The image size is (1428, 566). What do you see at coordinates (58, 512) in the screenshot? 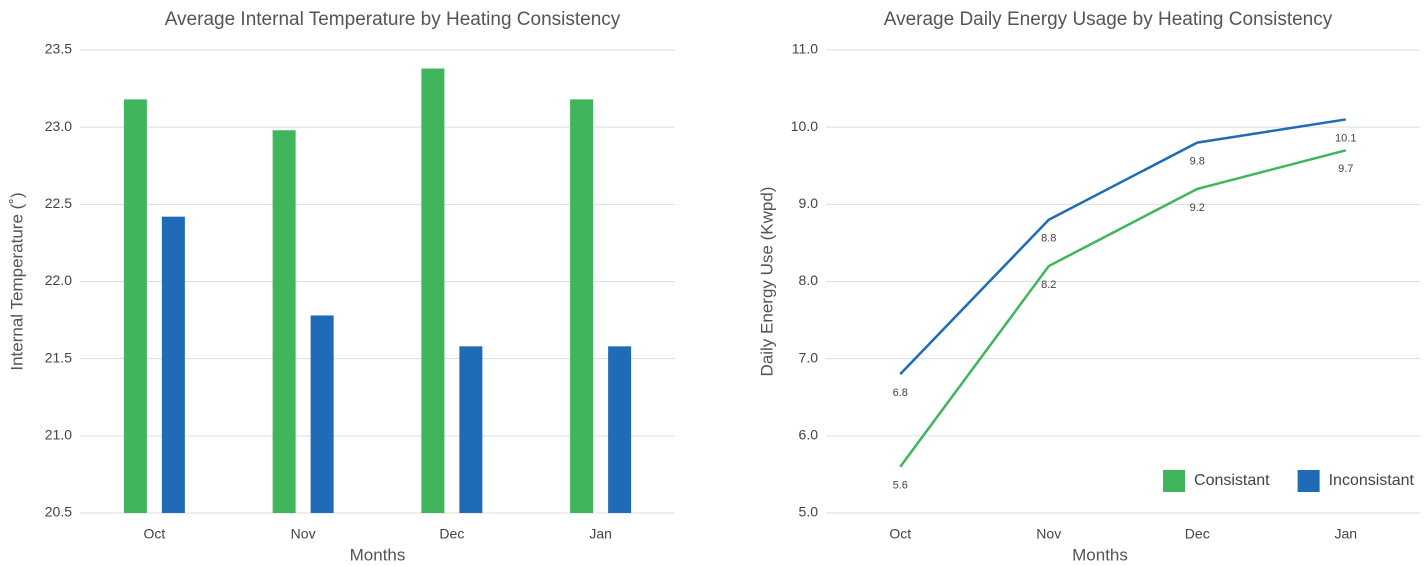
I see `y-tick-label: 20.5` at bounding box center [58, 512].